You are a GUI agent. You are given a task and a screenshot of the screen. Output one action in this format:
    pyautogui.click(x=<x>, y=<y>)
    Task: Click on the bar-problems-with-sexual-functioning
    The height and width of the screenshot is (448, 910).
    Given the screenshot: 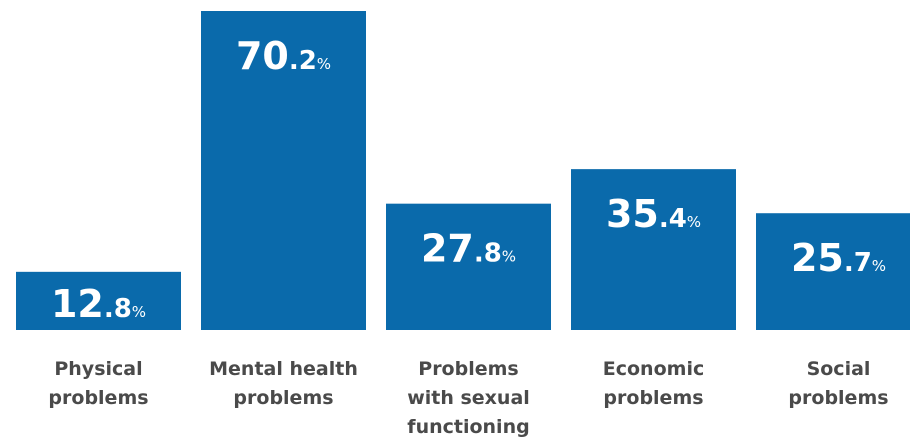 What is the action you would take?
    pyautogui.click(x=468, y=266)
    